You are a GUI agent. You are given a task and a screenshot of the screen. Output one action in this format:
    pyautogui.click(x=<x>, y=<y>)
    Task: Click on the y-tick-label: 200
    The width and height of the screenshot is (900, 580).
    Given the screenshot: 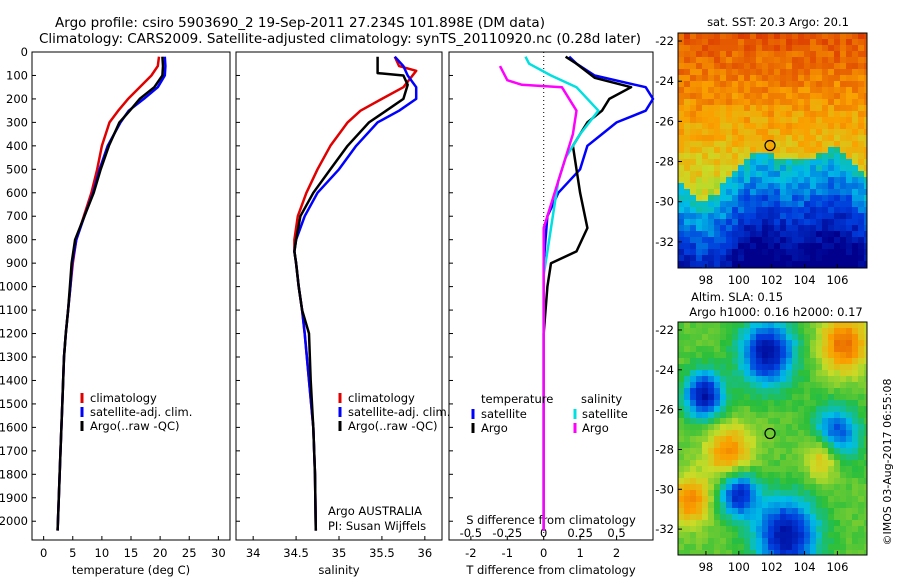 What is the action you would take?
    pyautogui.click(x=17, y=99)
    